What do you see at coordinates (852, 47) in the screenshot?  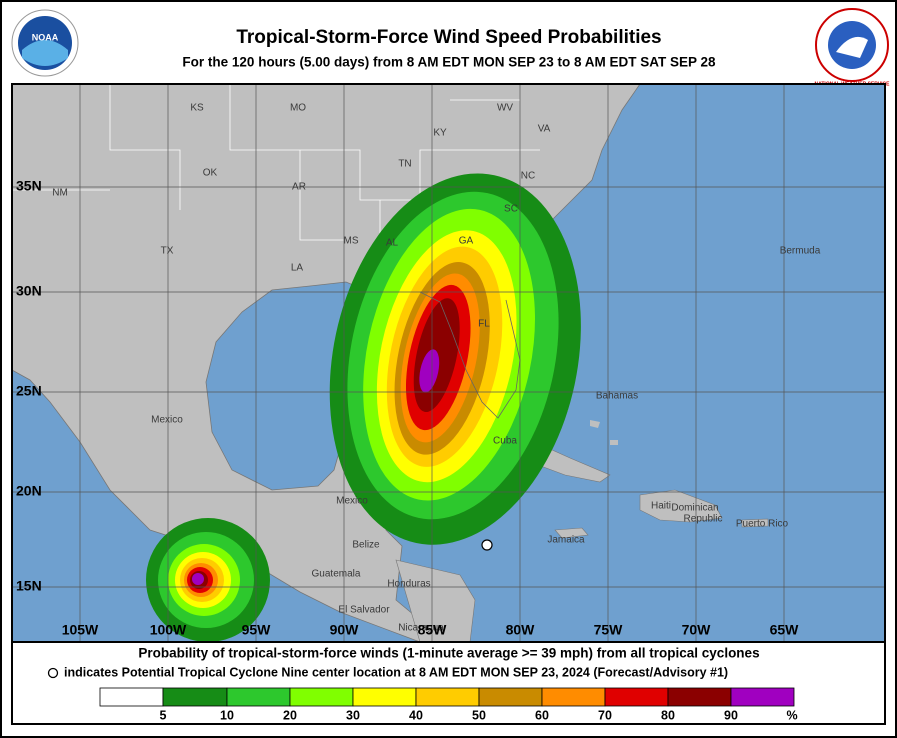 I see `nws-logo: NATIONAL WEATHER SERVICE` at bounding box center [852, 47].